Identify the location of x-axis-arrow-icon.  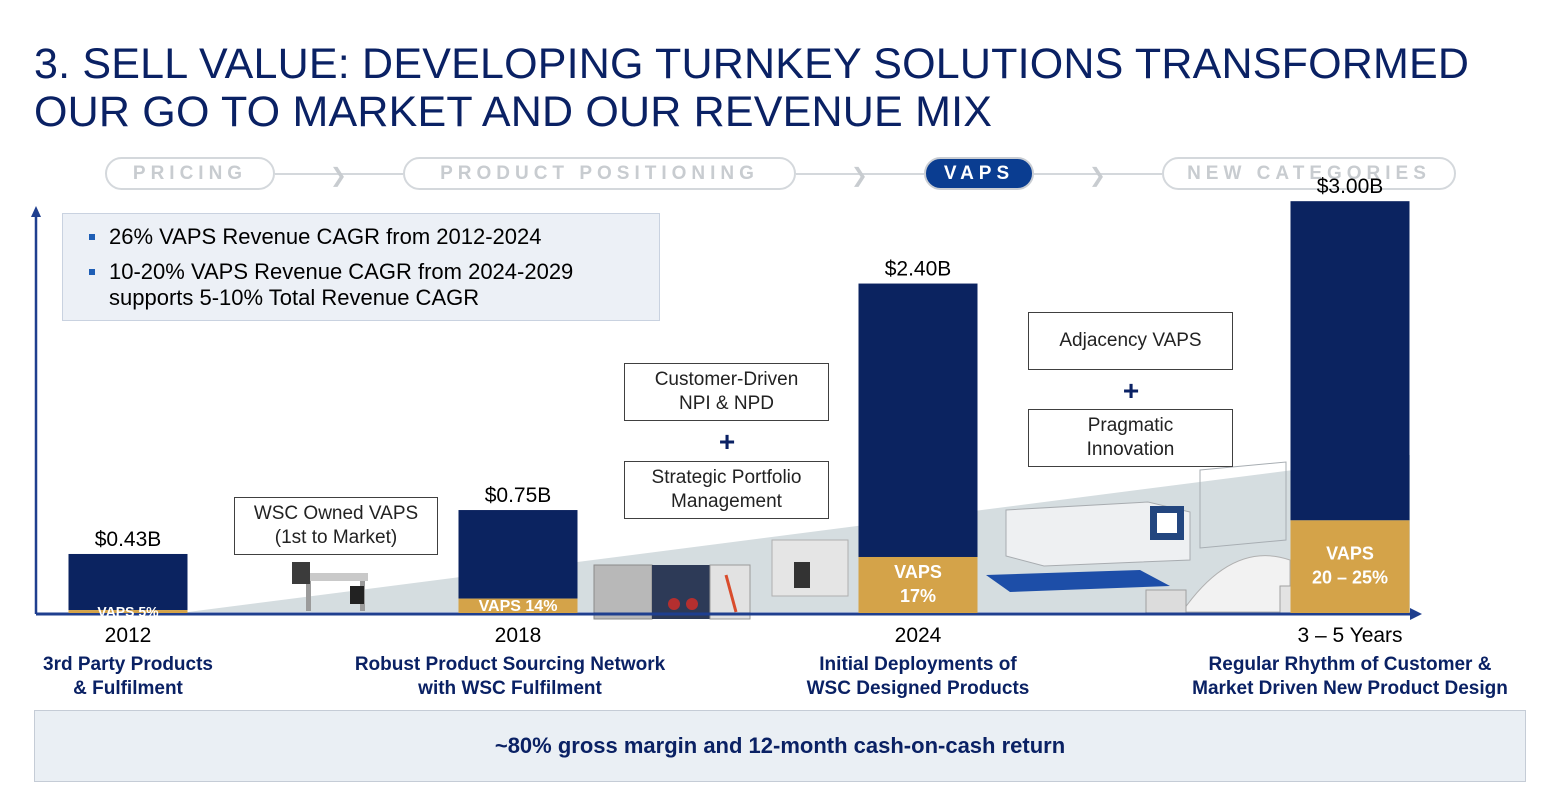
(1416, 614).